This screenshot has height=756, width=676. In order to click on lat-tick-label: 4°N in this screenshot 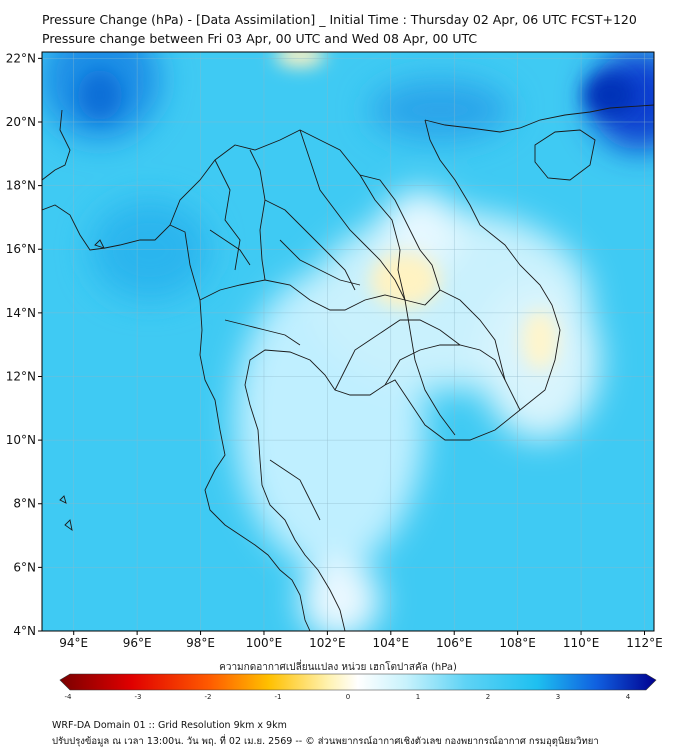, I will do `click(24, 631)`.